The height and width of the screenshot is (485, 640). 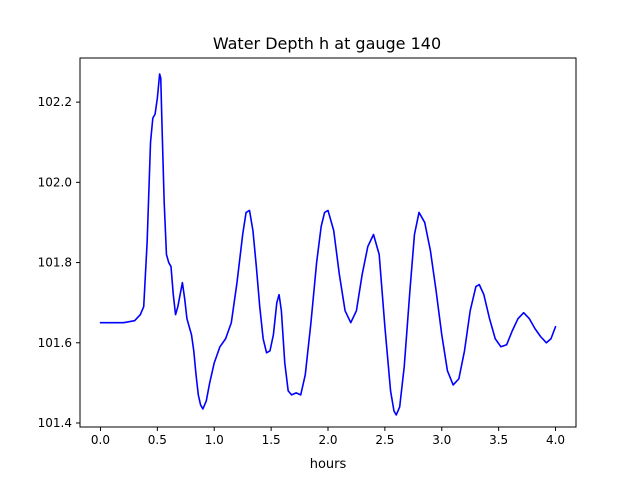 What do you see at coordinates (55, 343) in the screenshot?
I see `y-tick-label: 101.6` at bounding box center [55, 343].